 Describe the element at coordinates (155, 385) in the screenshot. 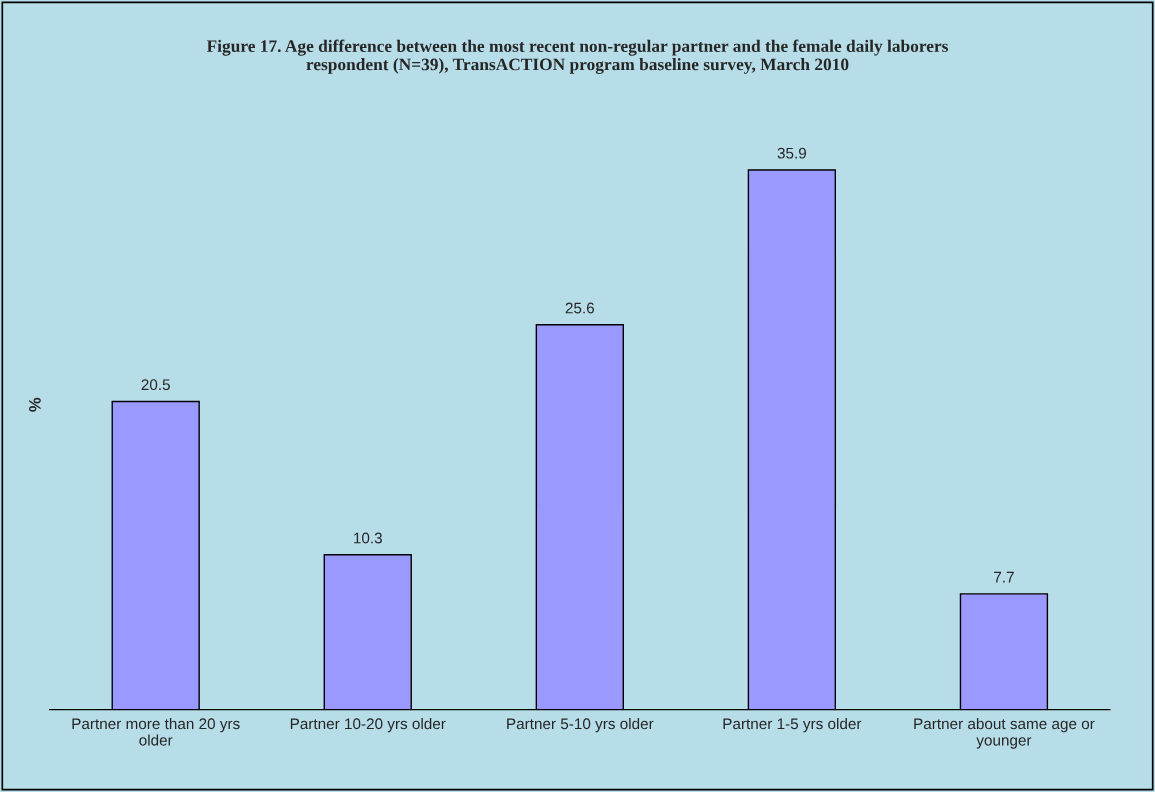

I see `data-label: 20.5` at that location.